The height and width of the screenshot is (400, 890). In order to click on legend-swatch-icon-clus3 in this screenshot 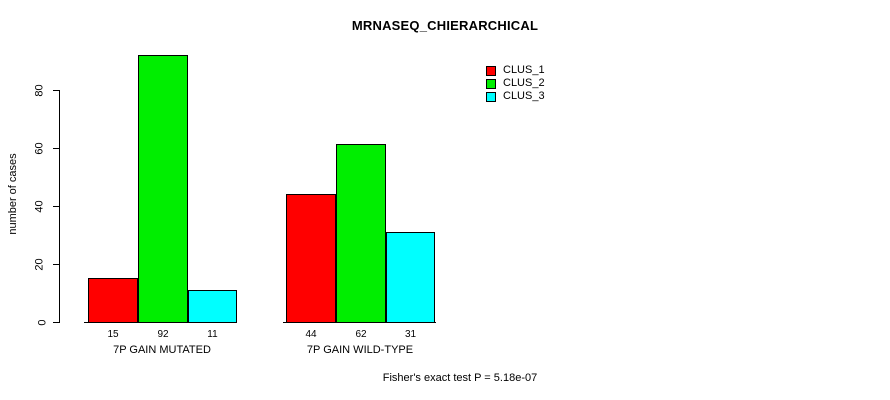, I will do `click(491, 96)`.